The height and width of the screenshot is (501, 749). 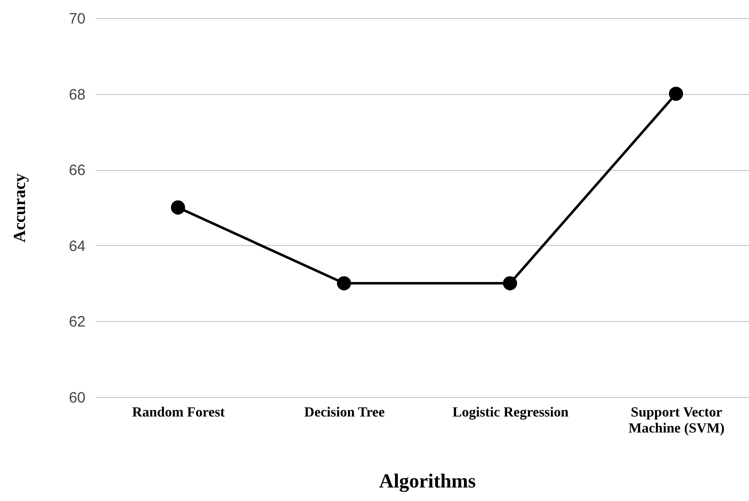 I want to click on y-tick-label: 60, so click(x=77, y=398).